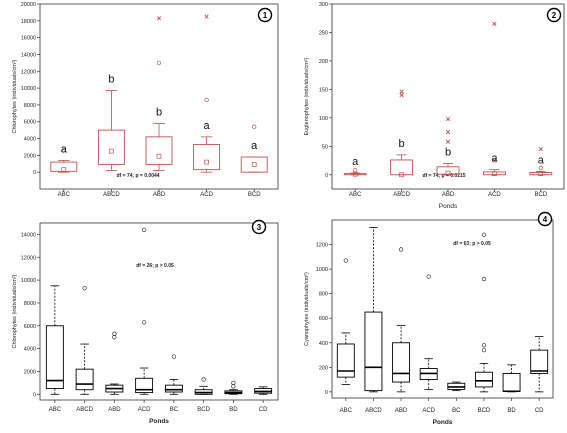  I want to click on y-tick-label: 300, so click(323, 5).